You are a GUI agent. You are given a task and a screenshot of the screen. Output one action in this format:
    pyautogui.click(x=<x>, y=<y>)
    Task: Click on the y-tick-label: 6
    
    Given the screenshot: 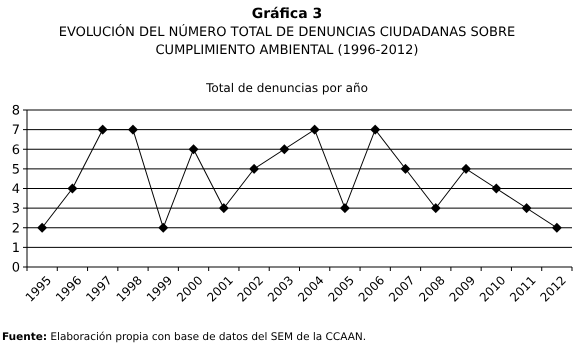 What is the action you would take?
    pyautogui.click(x=16, y=150)
    